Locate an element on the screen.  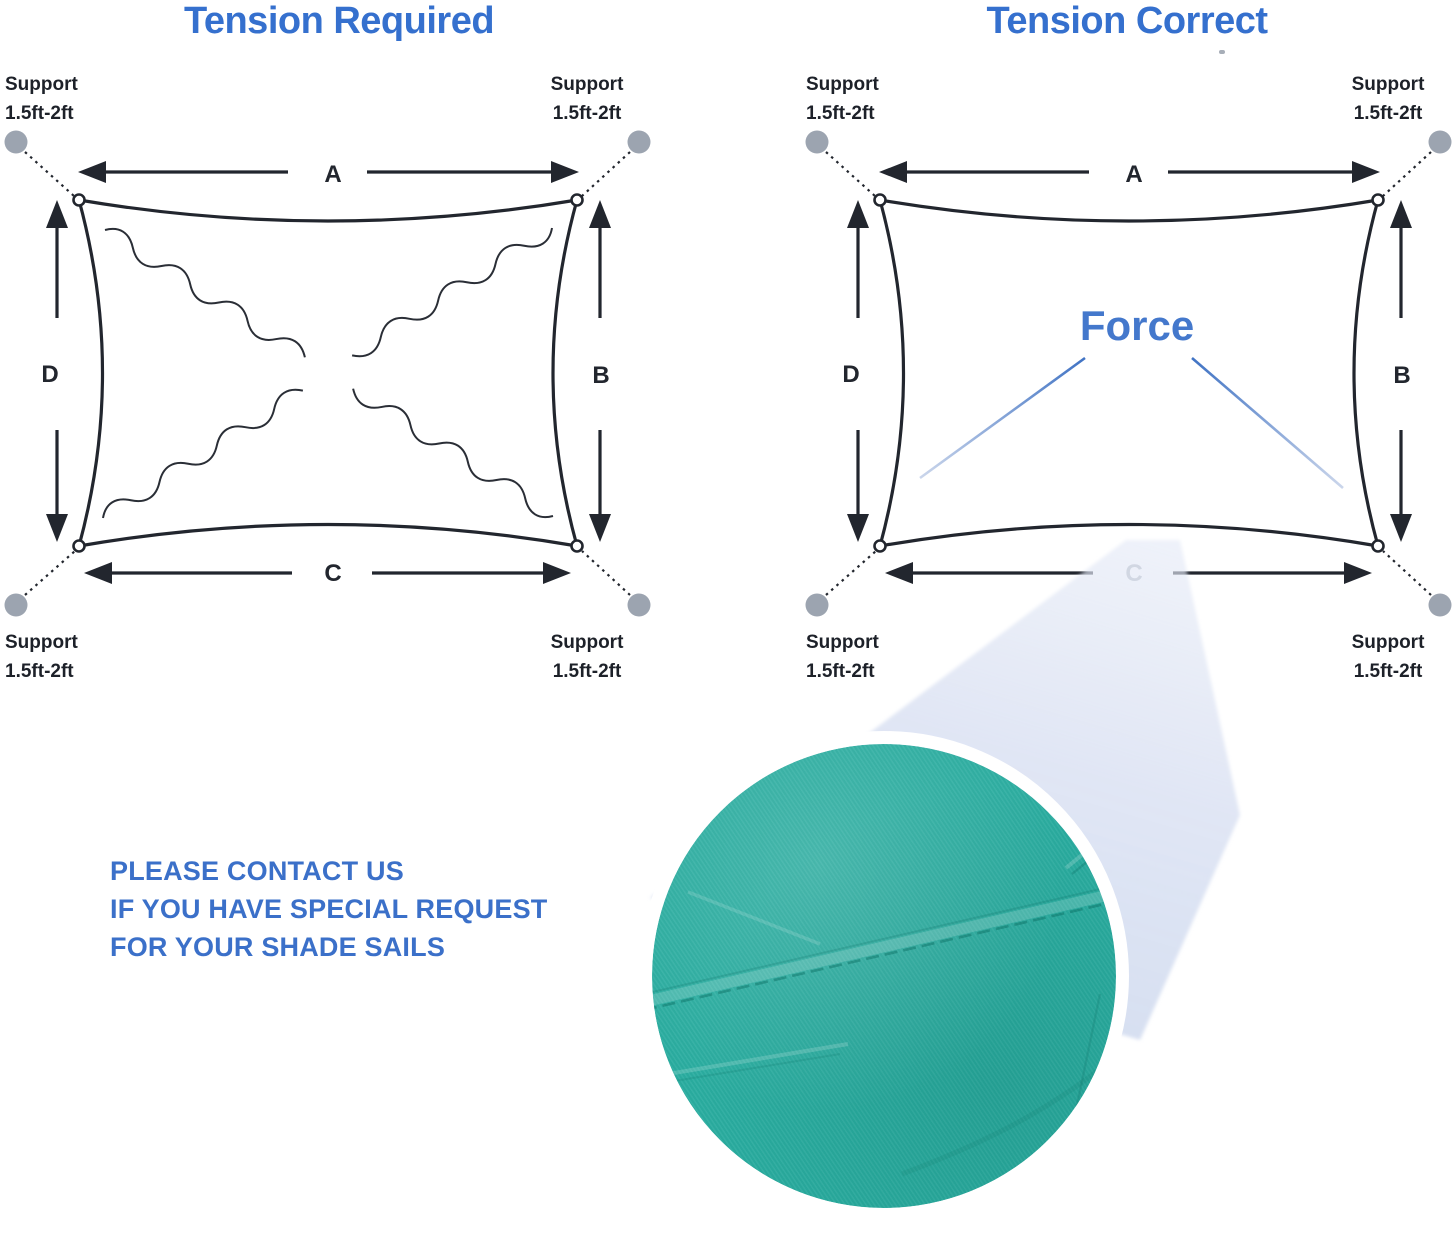
force-pointer-lines is located at coordinates (1131, 422).